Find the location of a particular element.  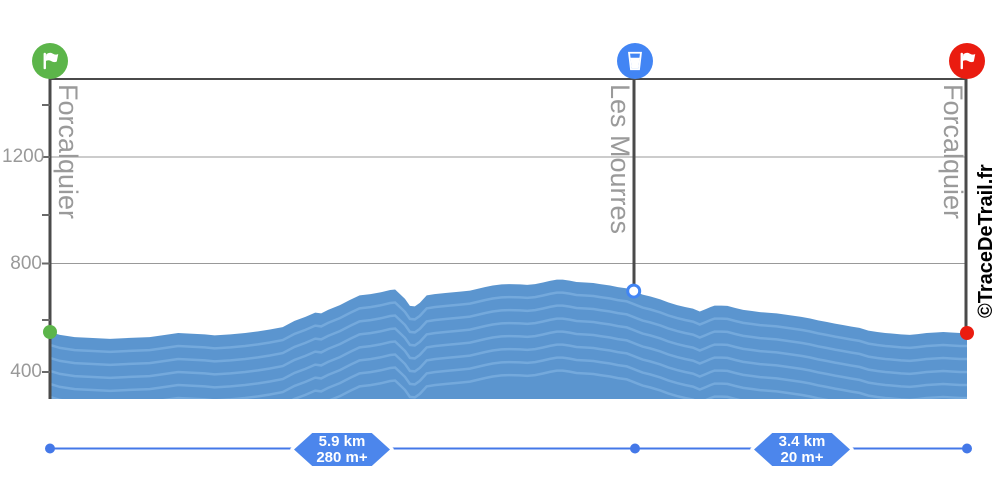

segment1-badge: 5.9 km 280 m+ is located at coordinates (342, 449).